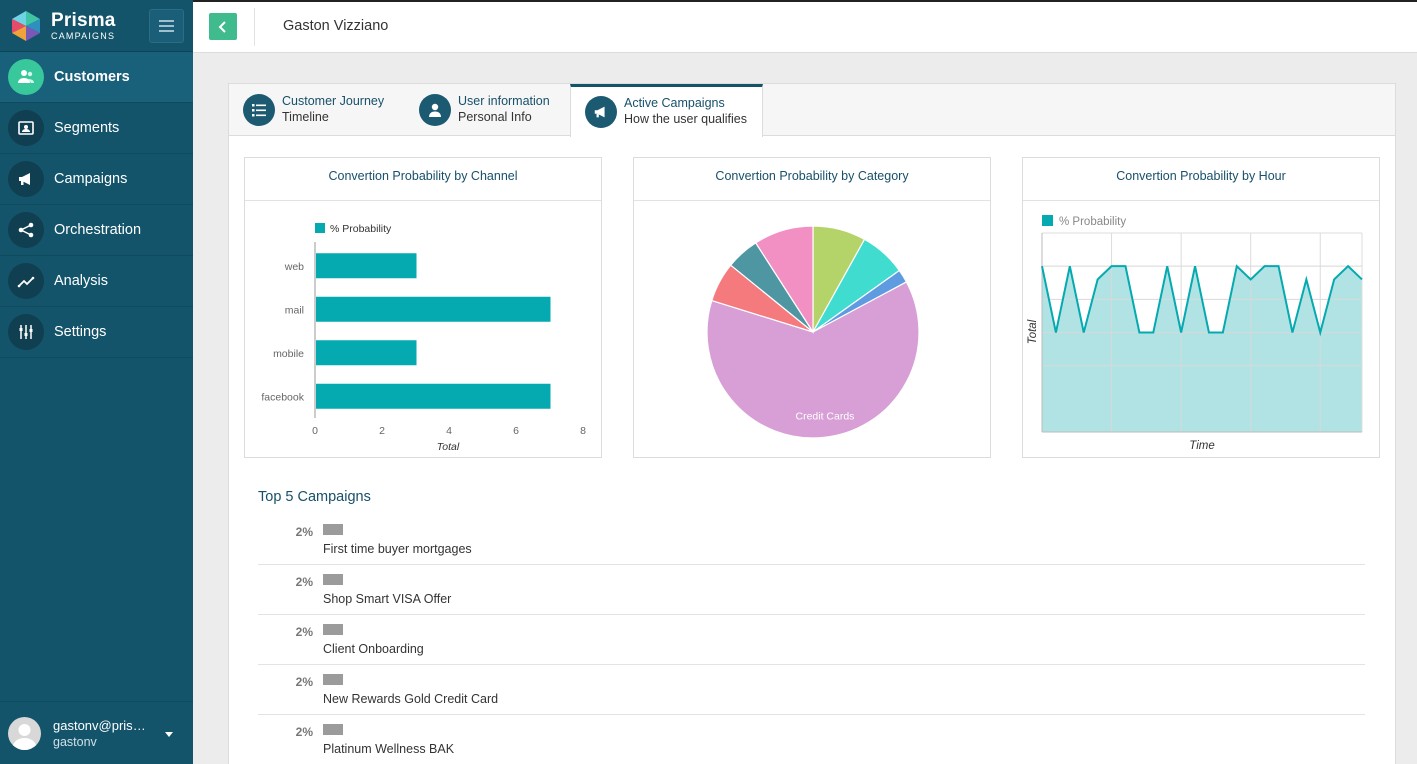 This screenshot has height=764, width=1417. Describe the element at coordinates (92, 77) in the screenshot. I see `sidebar-item-label: Customers` at that location.